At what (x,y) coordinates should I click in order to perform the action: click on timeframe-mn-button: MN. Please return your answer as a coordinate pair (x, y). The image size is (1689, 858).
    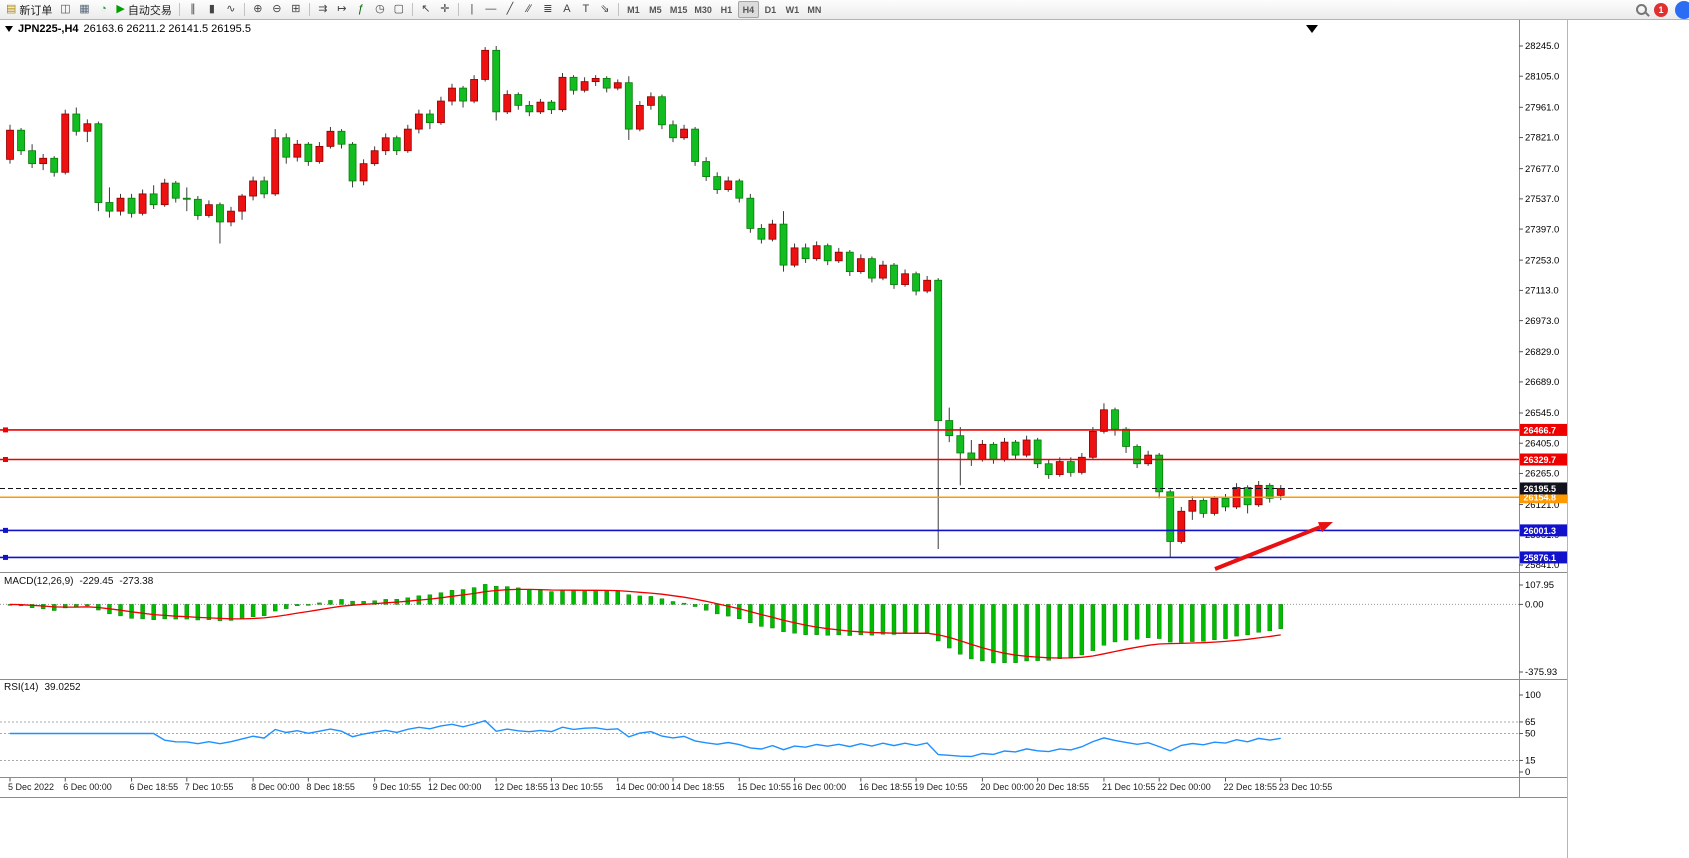
    Looking at the image, I should click on (814, 9).